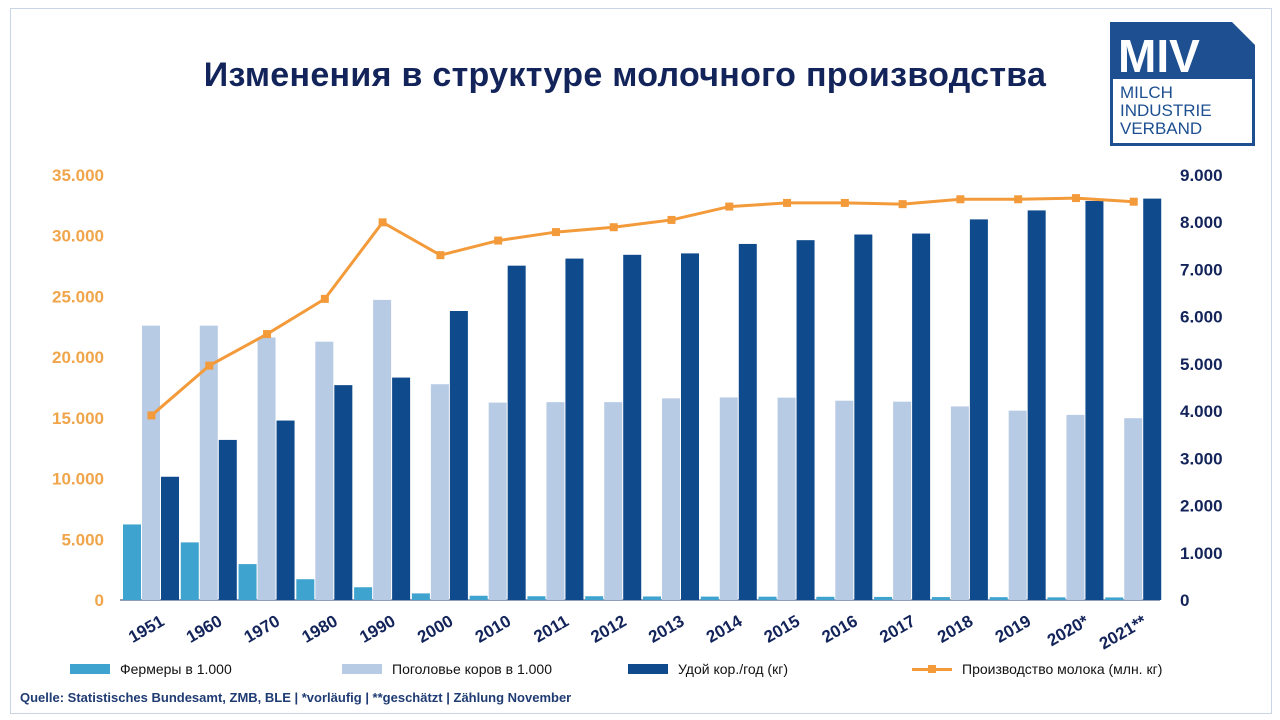  Describe the element at coordinates (1146, 92) in the screenshot. I see `logo-line1: MILCH` at that location.